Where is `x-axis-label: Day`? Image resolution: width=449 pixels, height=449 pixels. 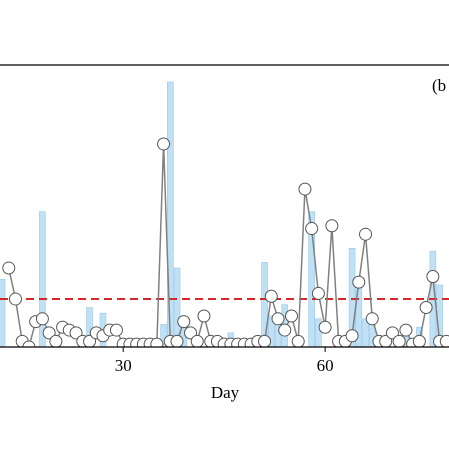
x-axis-label: Day is located at coordinates (225, 392).